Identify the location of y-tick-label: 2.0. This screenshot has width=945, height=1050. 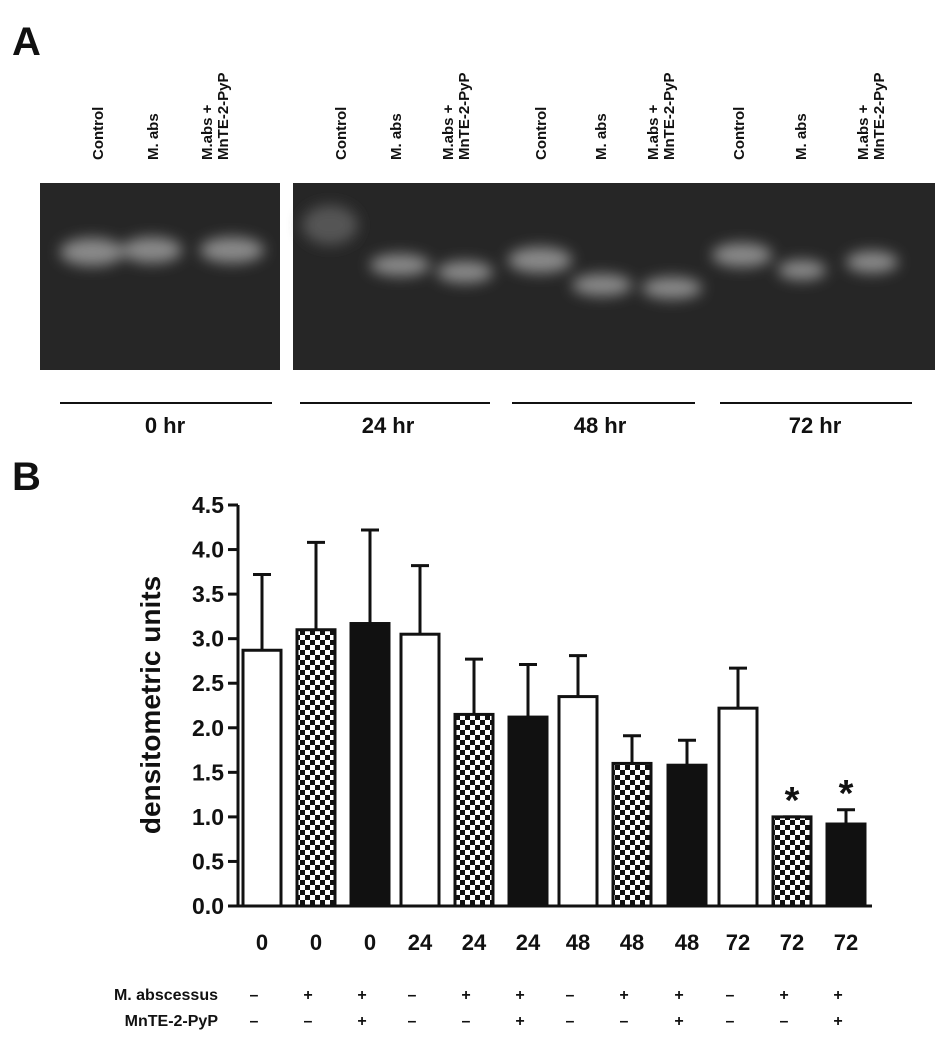
(208, 728).